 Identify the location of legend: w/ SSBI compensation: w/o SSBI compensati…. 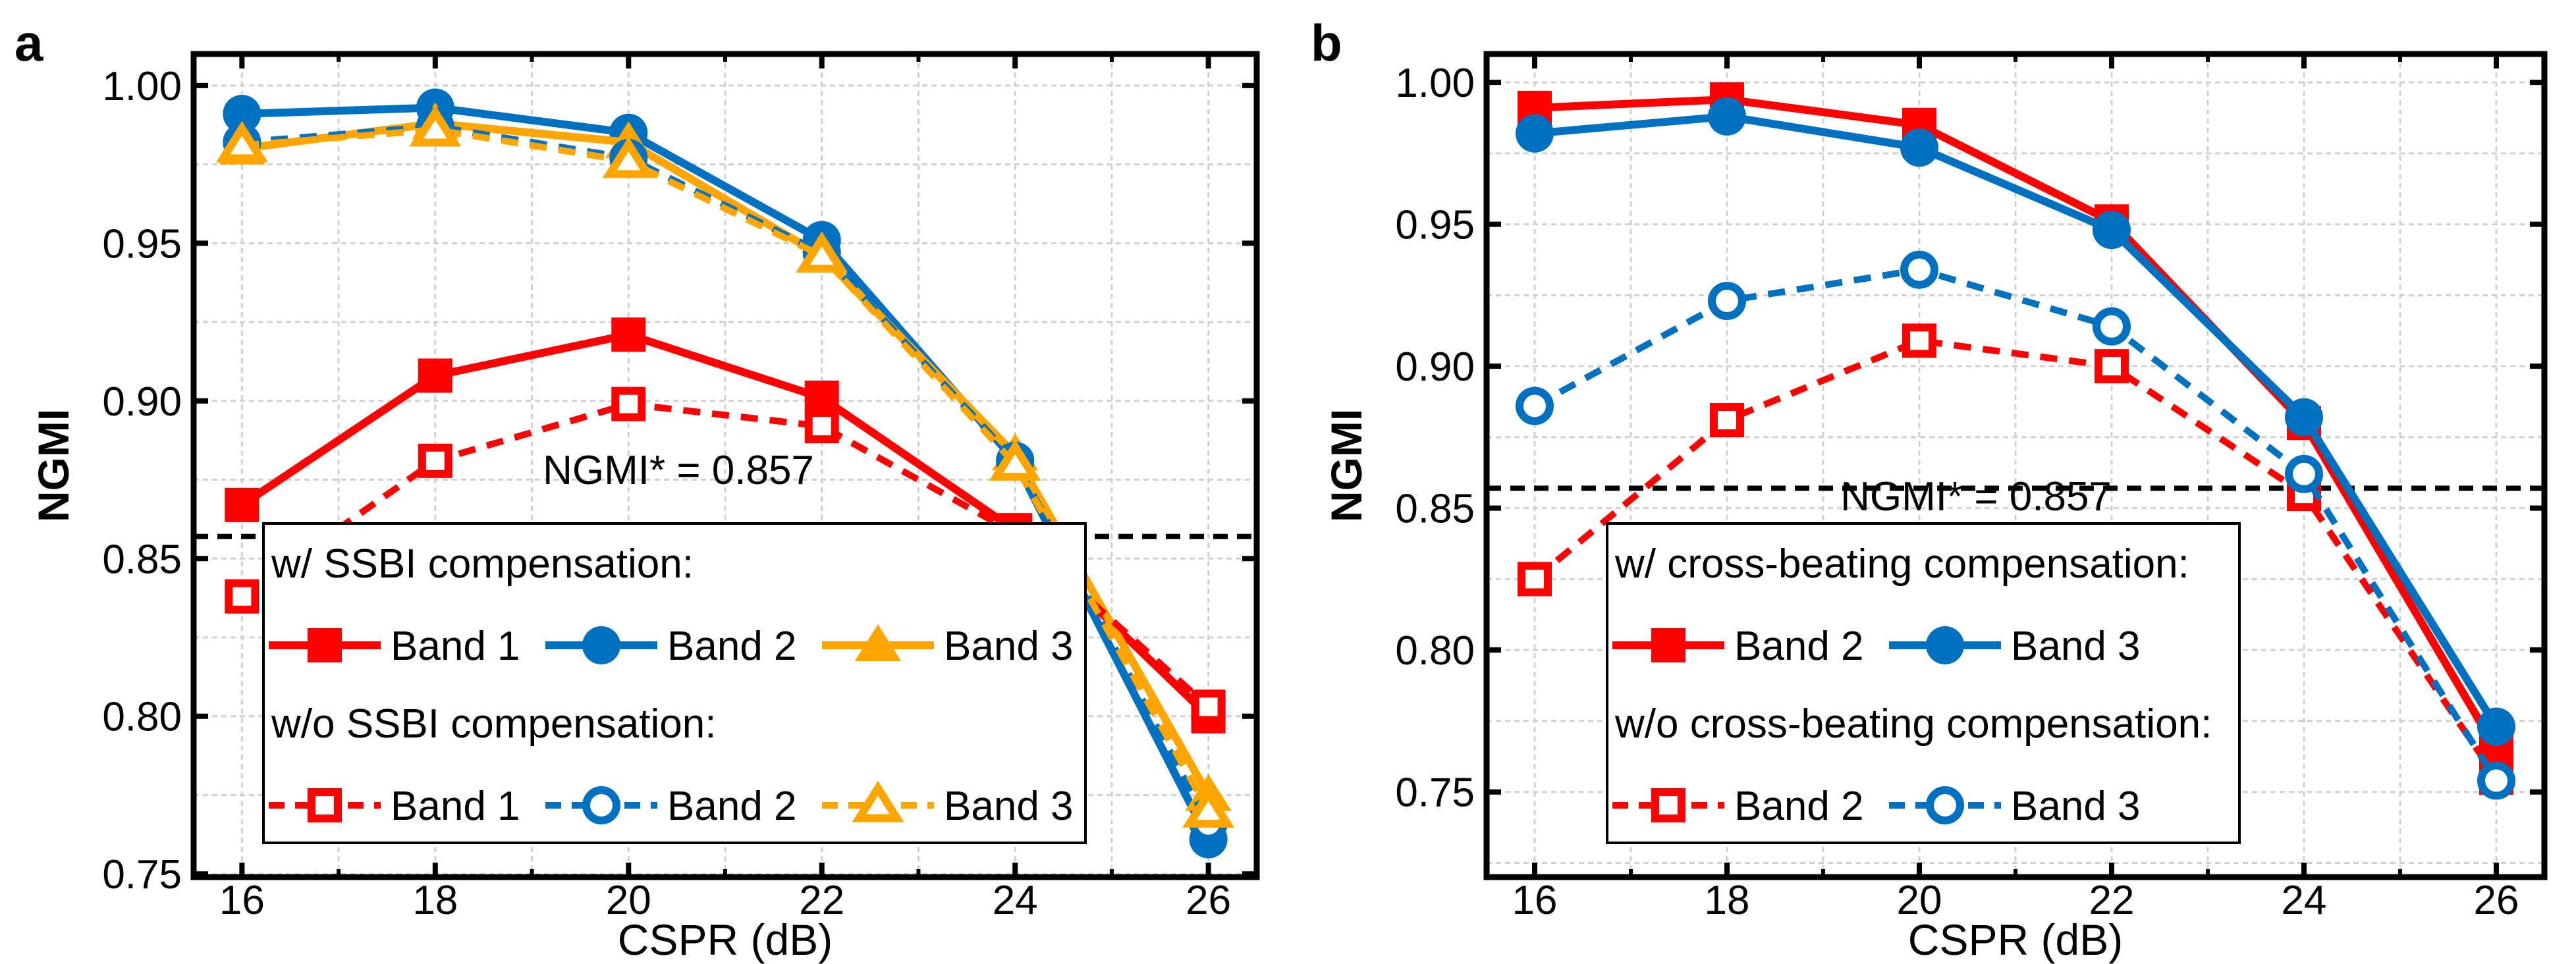
(674, 683).